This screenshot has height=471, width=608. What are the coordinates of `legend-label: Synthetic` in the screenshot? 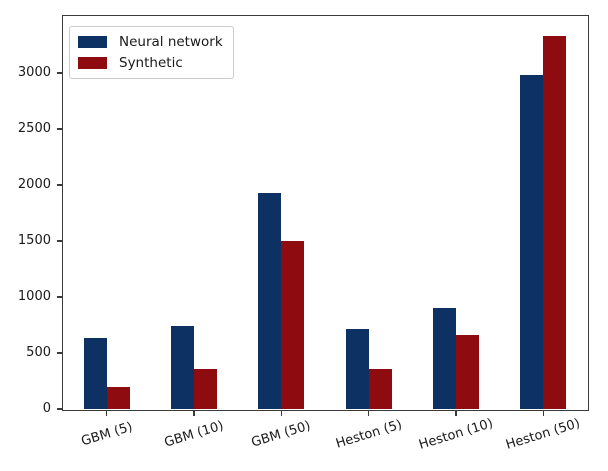 It's located at (151, 63).